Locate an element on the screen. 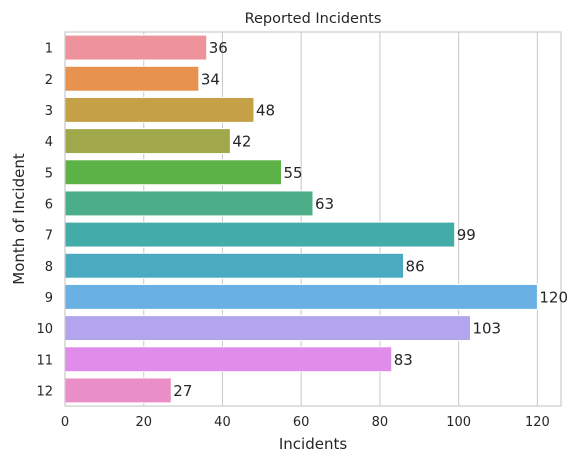 This screenshot has height=463, width=581. data-label: 86 is located at coordinates (415, 266).